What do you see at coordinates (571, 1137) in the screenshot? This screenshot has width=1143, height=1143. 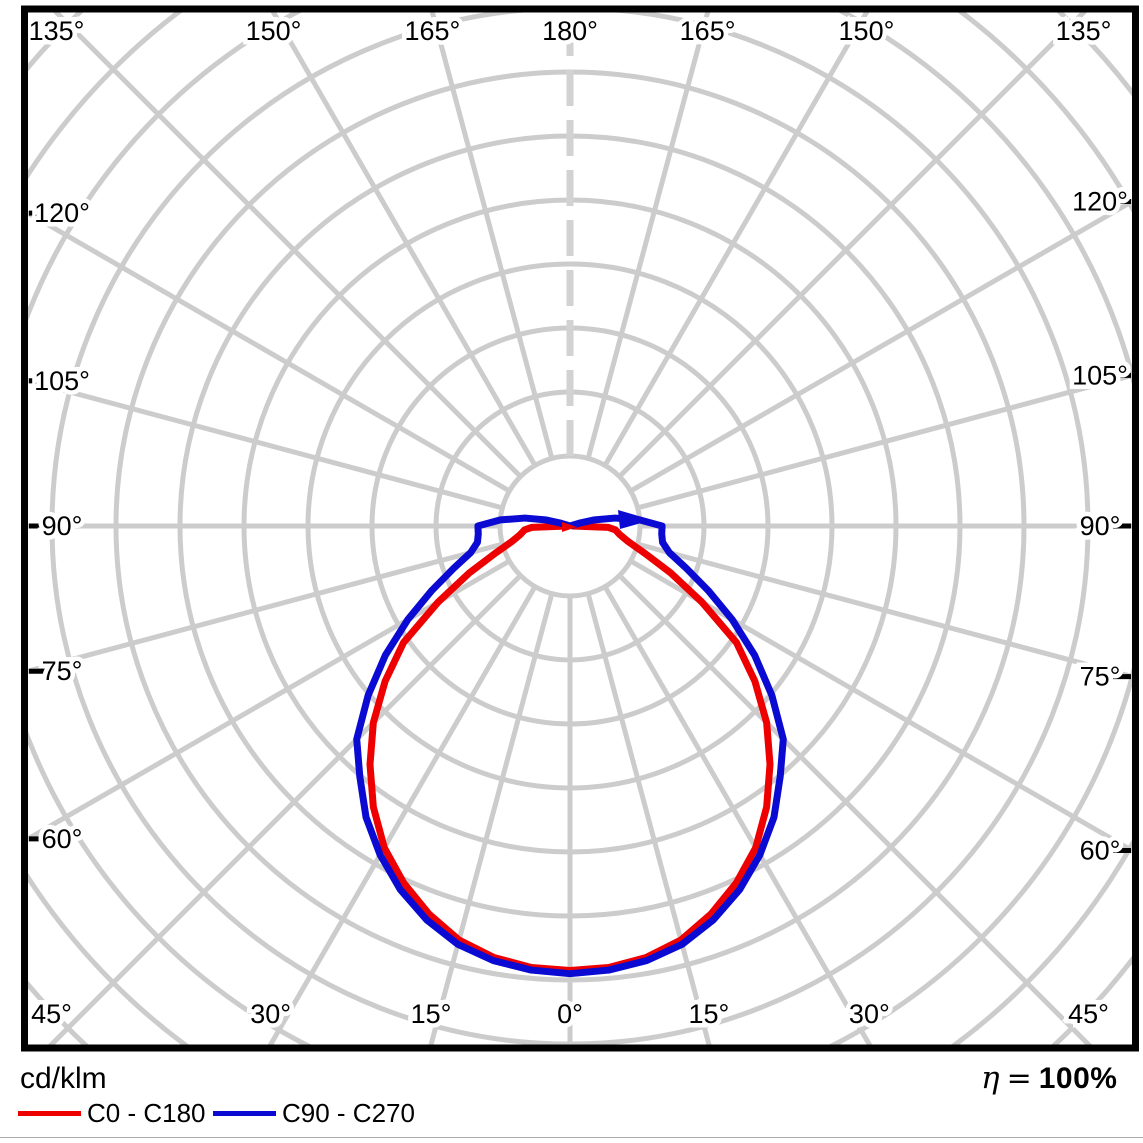 I see `bottom-divider` at bounding box center [571, 1137].